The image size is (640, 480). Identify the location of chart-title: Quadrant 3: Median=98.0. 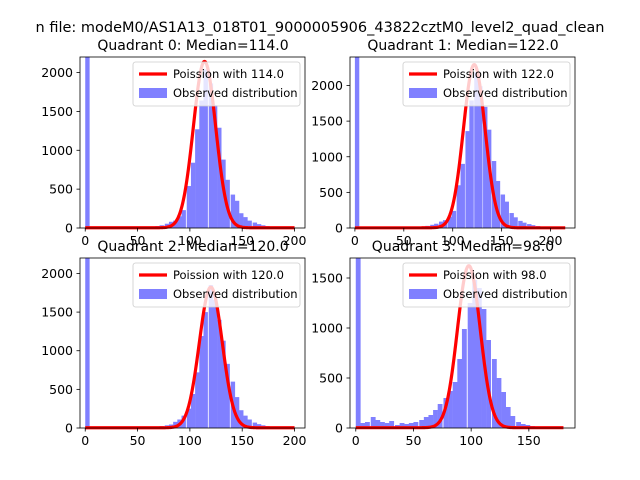
(463, 247).